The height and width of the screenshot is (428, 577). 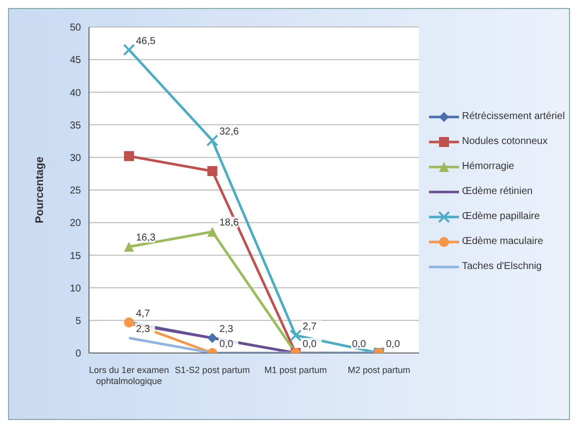 I want to click on data-label: 2,7, so click(x=310, y=326).